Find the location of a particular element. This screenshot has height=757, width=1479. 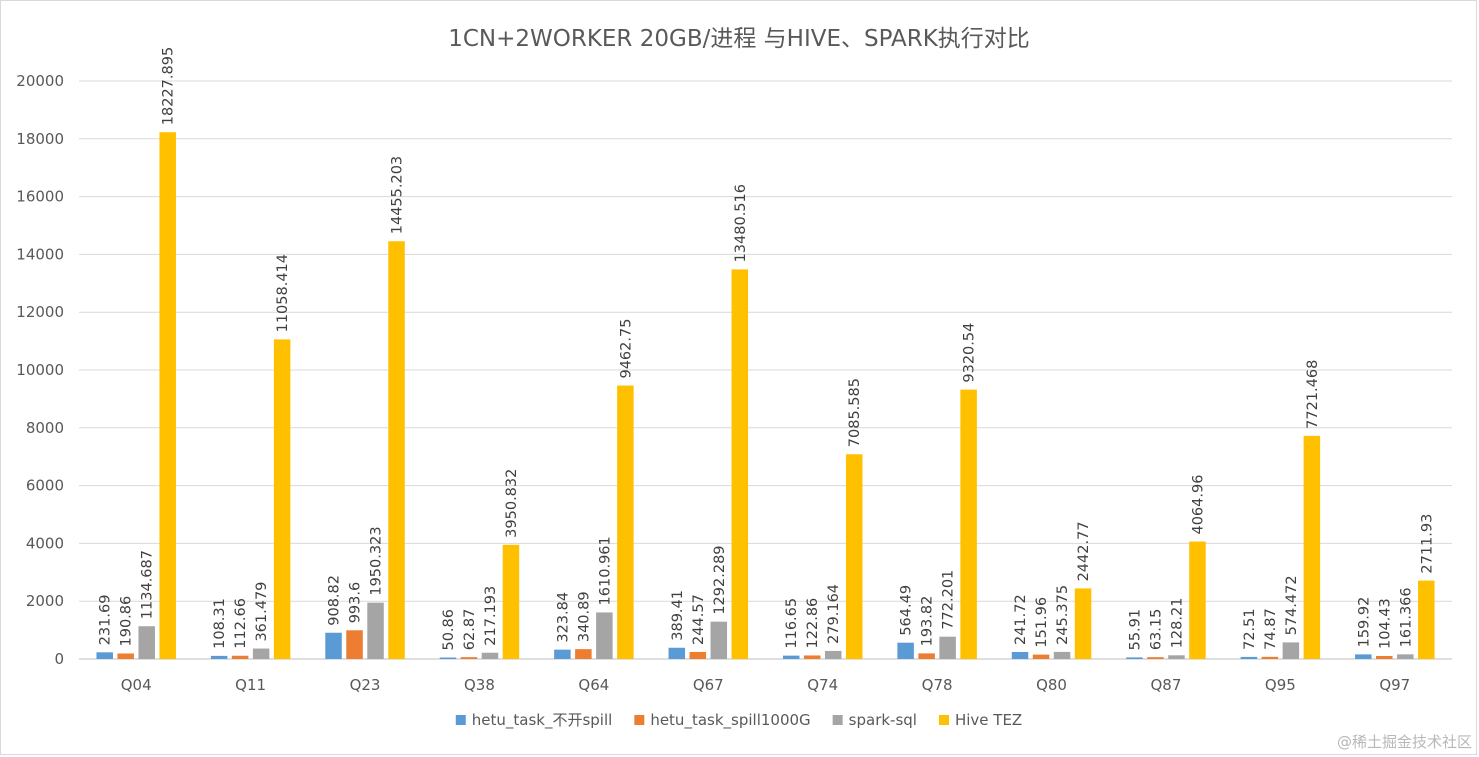

data-label: 50.86 is located at coordinates (449, 630).